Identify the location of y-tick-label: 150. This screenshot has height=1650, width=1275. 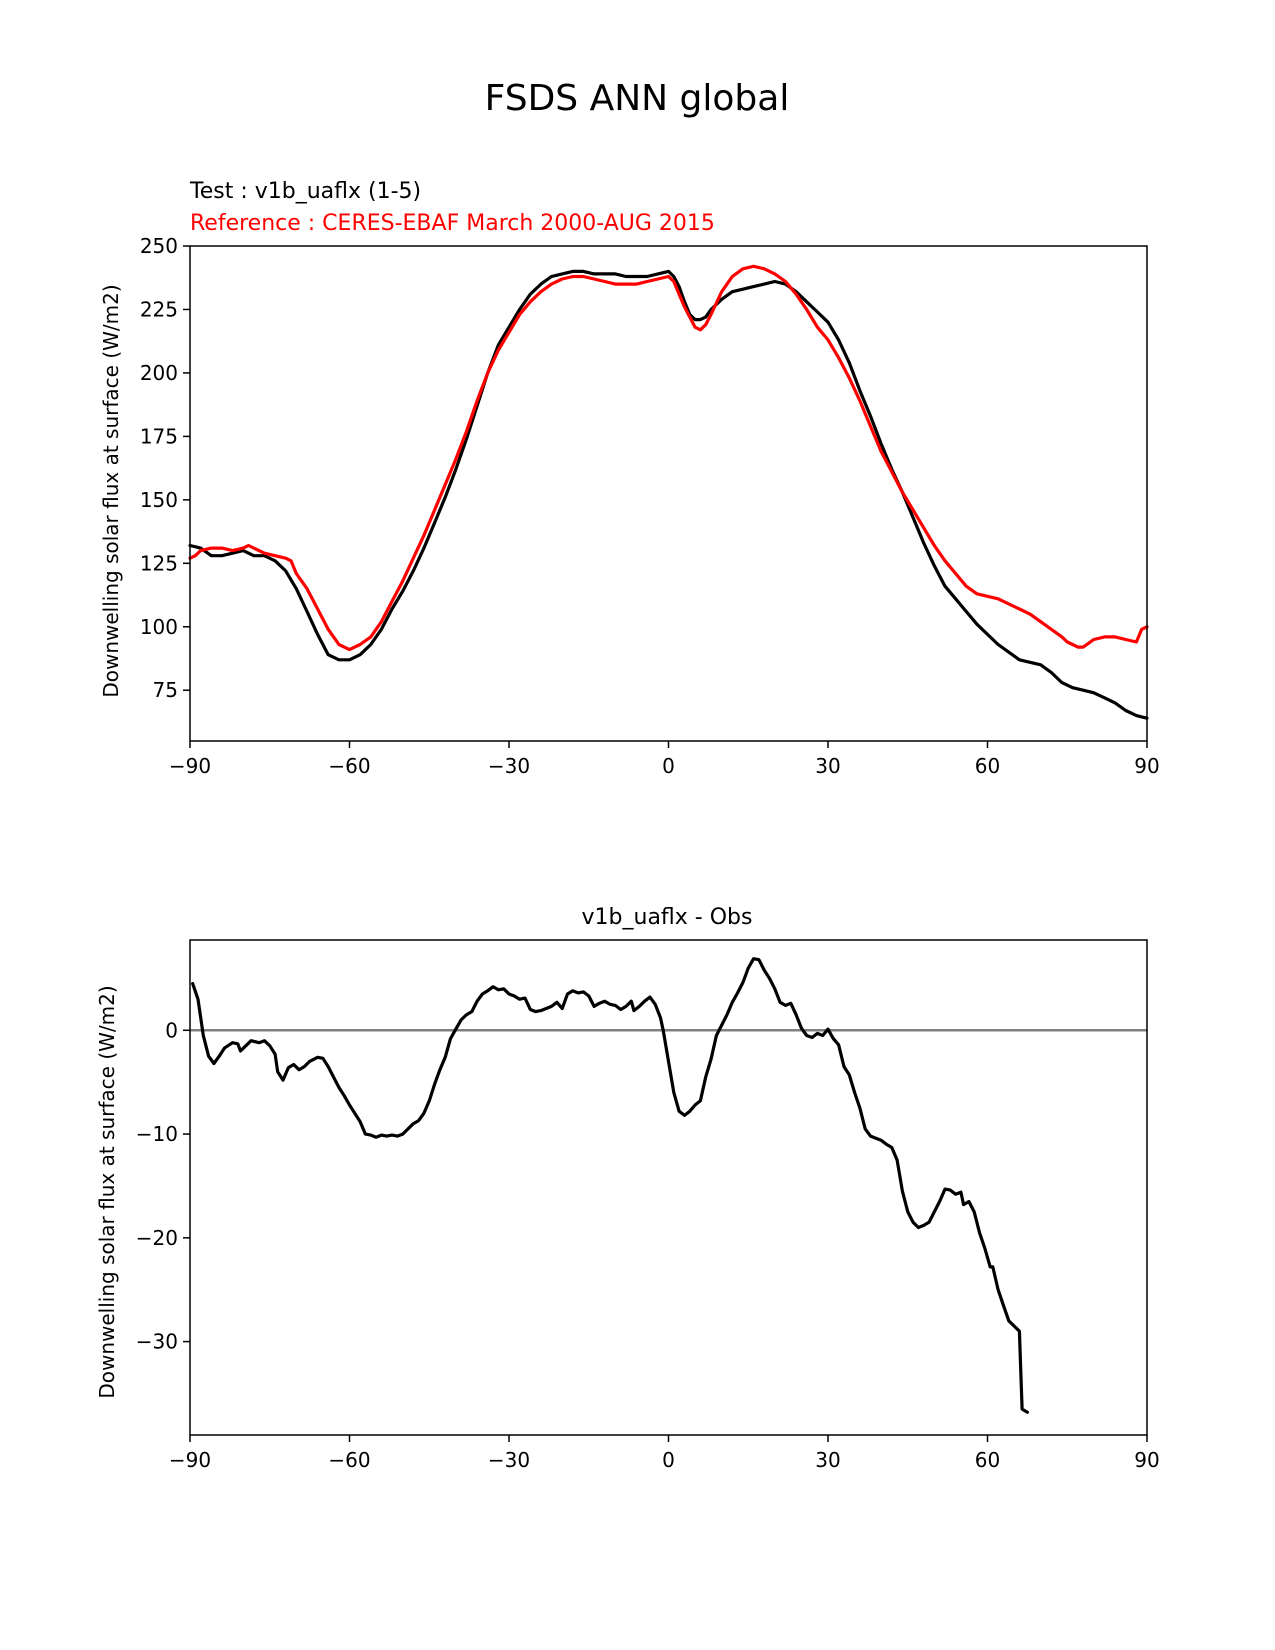
(159, 500).